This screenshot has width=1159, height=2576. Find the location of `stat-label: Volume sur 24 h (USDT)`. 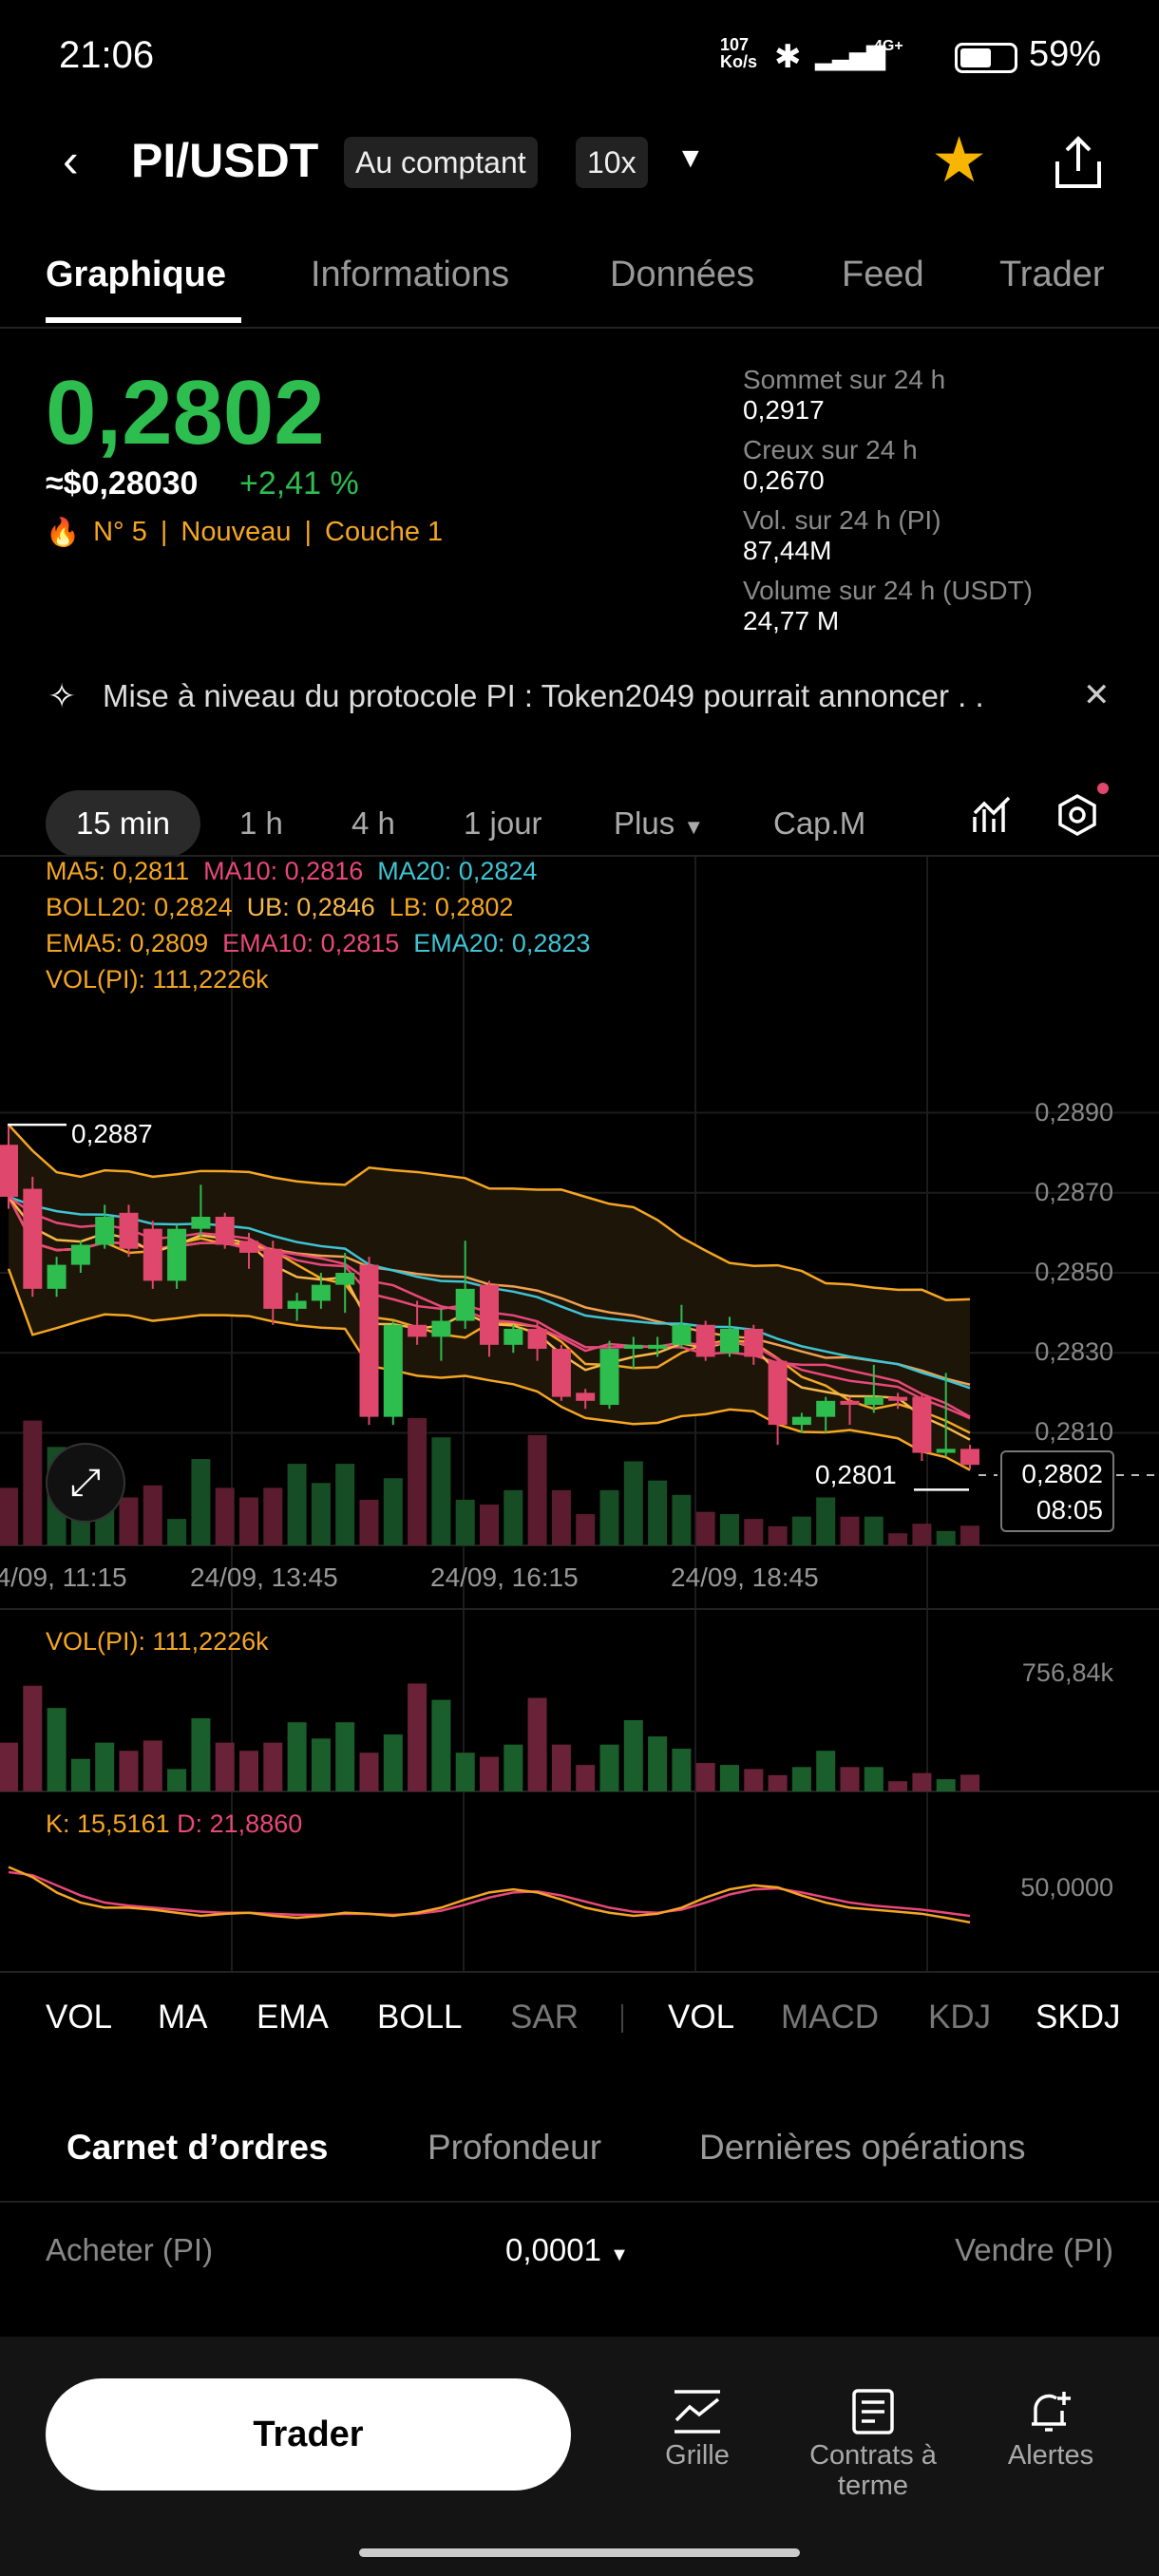

stat-label: Volume sur 24 h (USDT) is located at coordinates (888, 590).